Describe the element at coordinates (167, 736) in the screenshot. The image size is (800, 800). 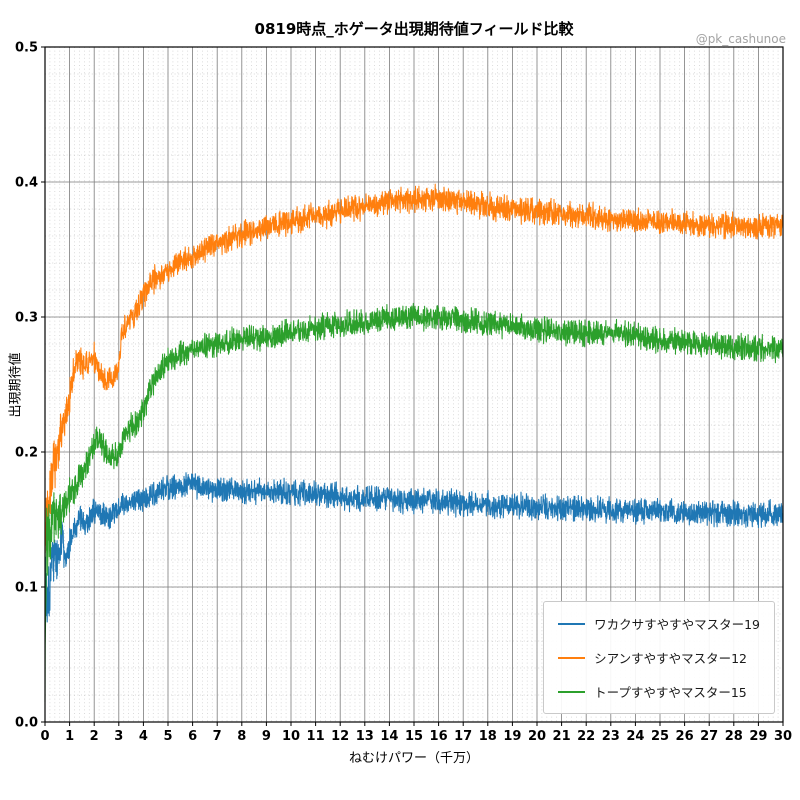
I see `x-tick-label: 5` at that location.